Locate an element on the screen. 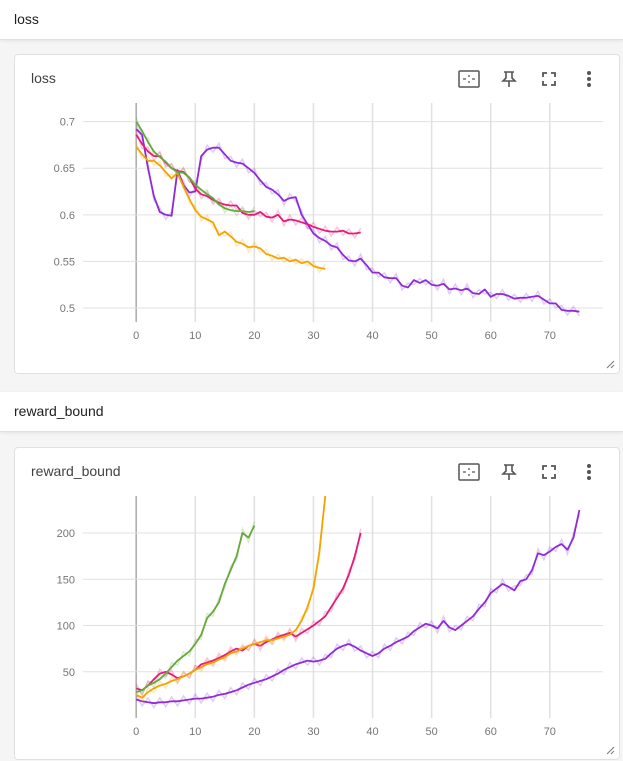  y-tick-label: 0.55 is located at coordinates (64, 262).